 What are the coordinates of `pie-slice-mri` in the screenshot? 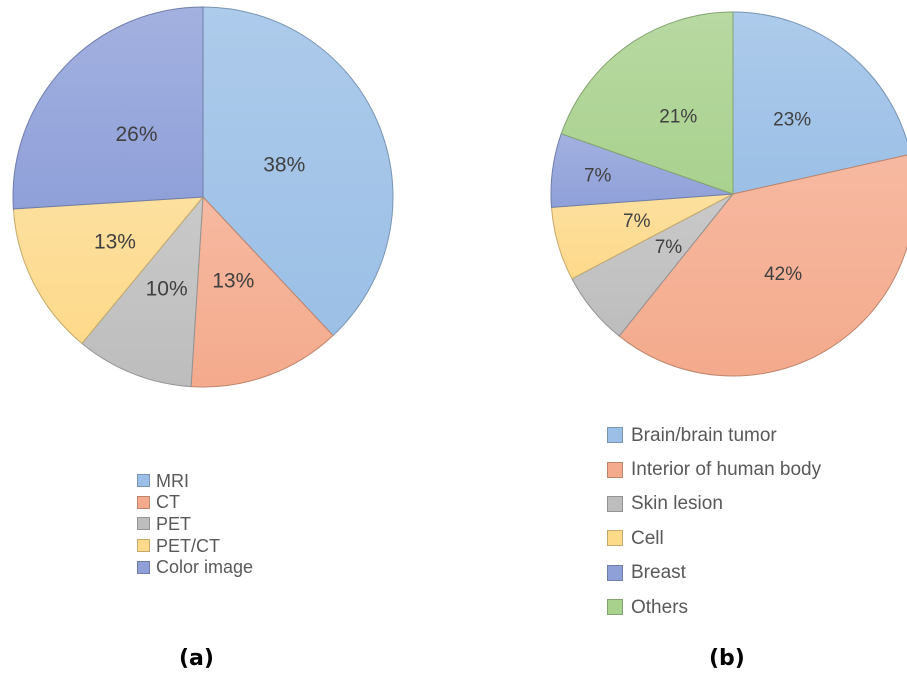 It's located at (298, 171).